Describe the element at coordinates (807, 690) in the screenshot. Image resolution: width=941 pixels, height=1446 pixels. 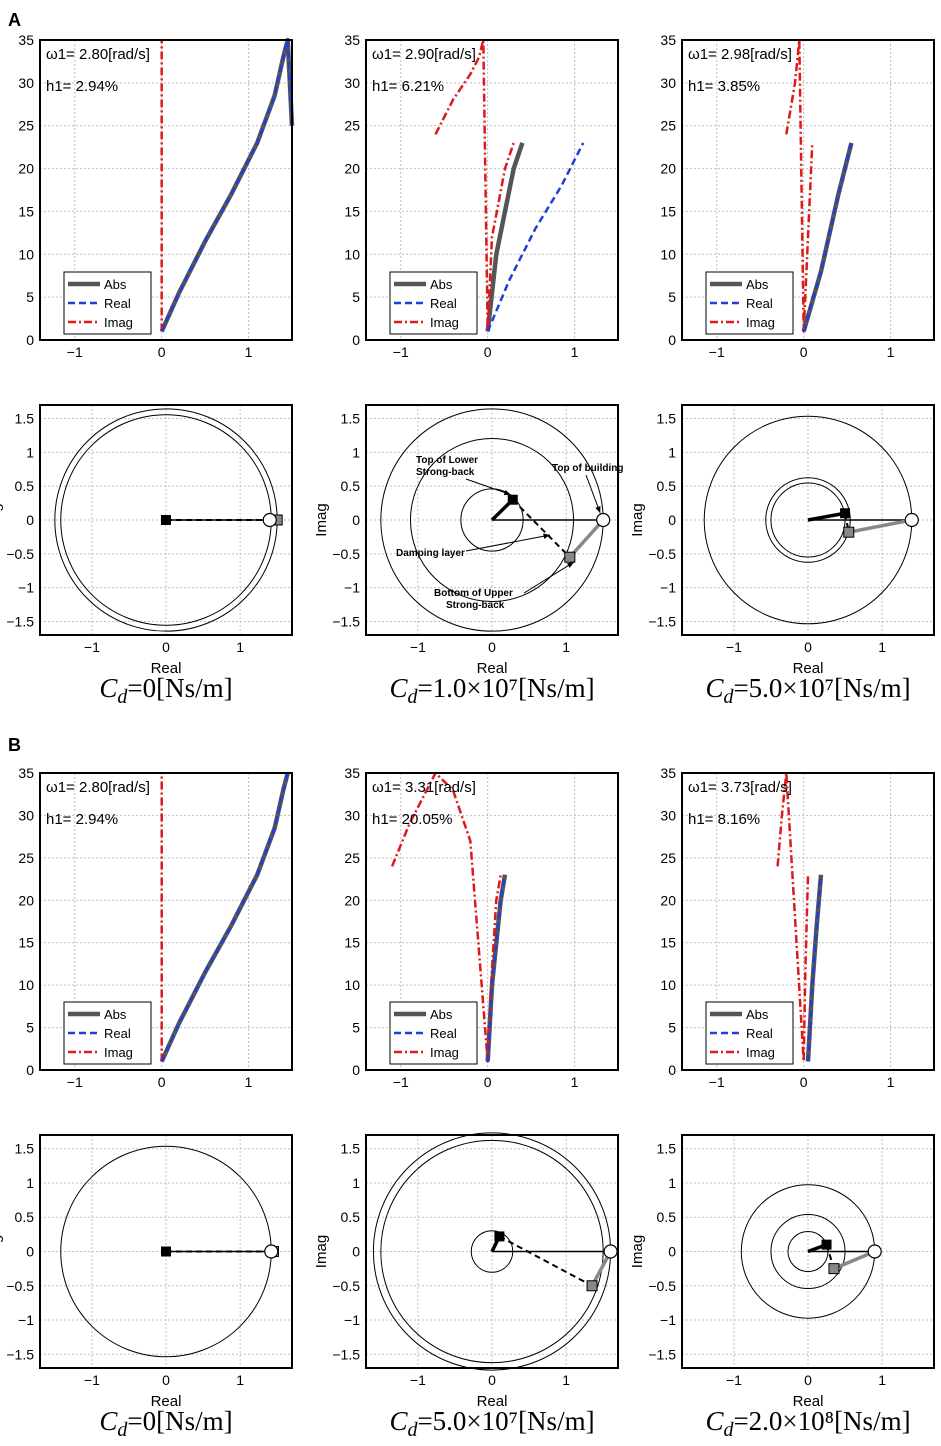
I see `damping-caption: Cd=5.0×10⁷[Ns/m]` at that location.